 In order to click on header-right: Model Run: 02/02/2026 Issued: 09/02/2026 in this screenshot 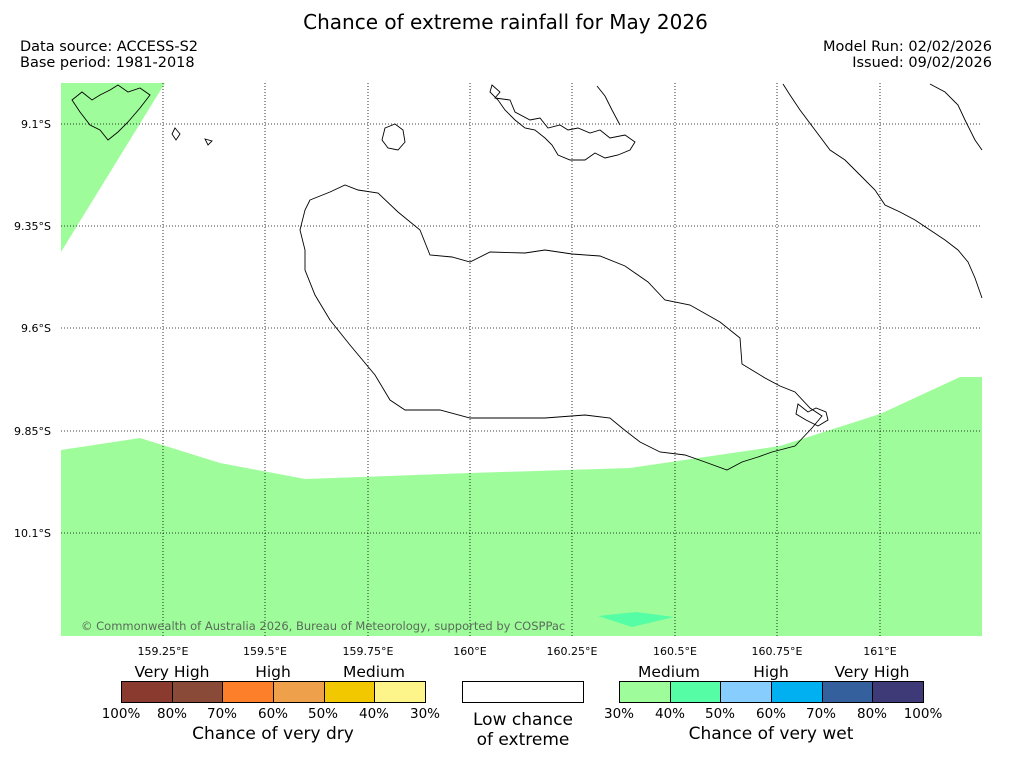, I will do `click(907, 55)`.